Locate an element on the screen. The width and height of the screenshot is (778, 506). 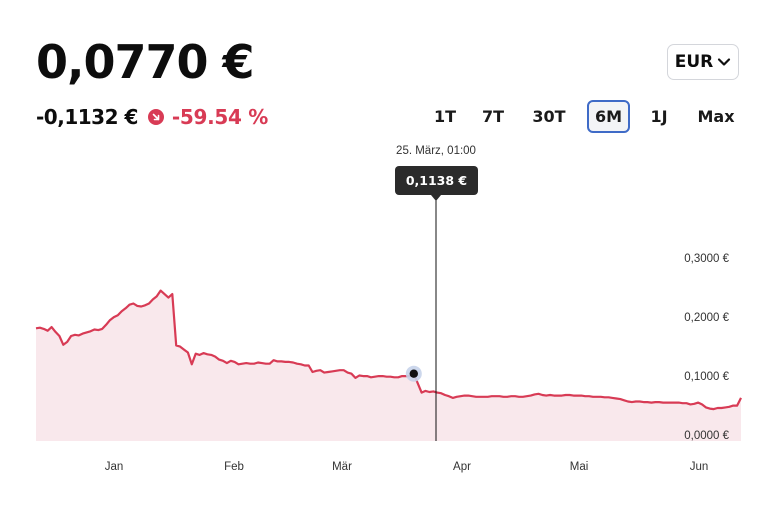
price-change: -0,1132 € -59.54 % is located at coordinates (152, 117).